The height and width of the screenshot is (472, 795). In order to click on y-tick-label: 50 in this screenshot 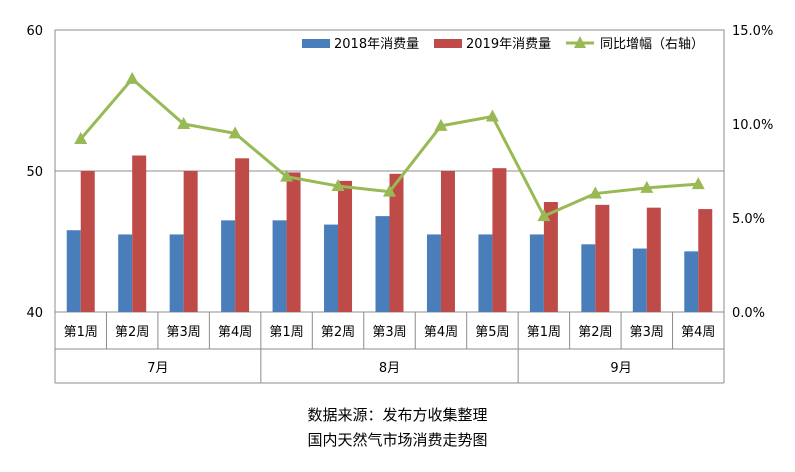, I will do `click(34, 172)`.